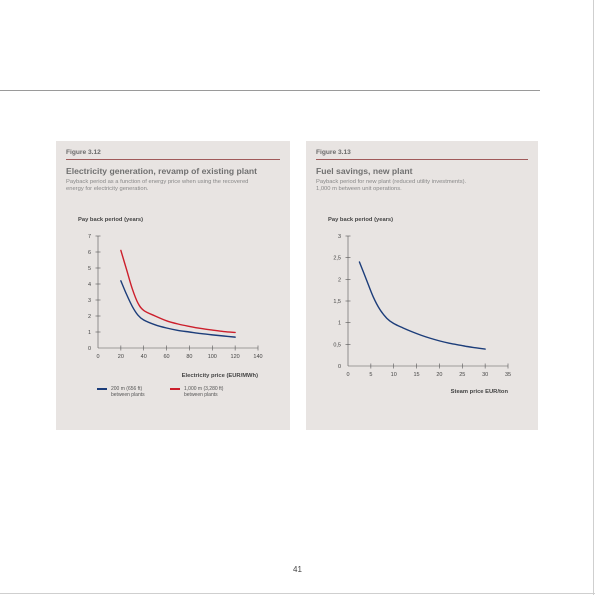 This screenshot has height=595, width=595. What do you see at coordinates (297, 569) in the screenshot?
I see `page-number: 41` at bounding box center [297, 569].